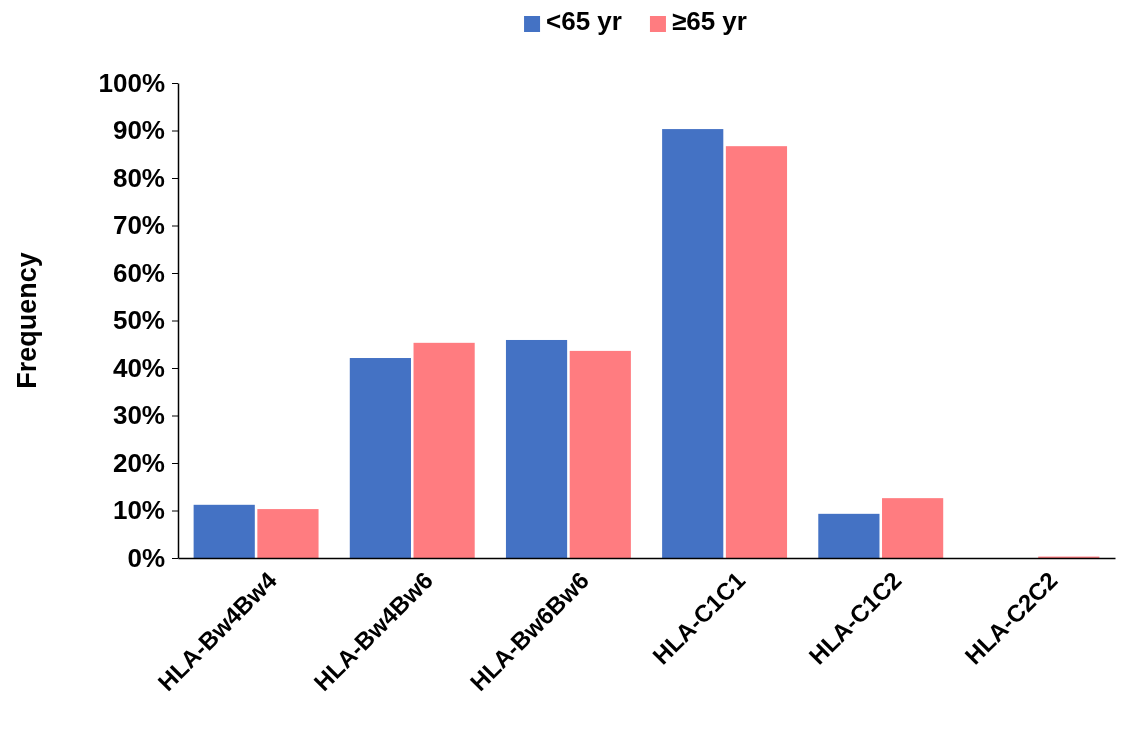 The width and height of the screenshot is (1131, 732). I want to click on y-tick-label: 40%, so click(138, 367).